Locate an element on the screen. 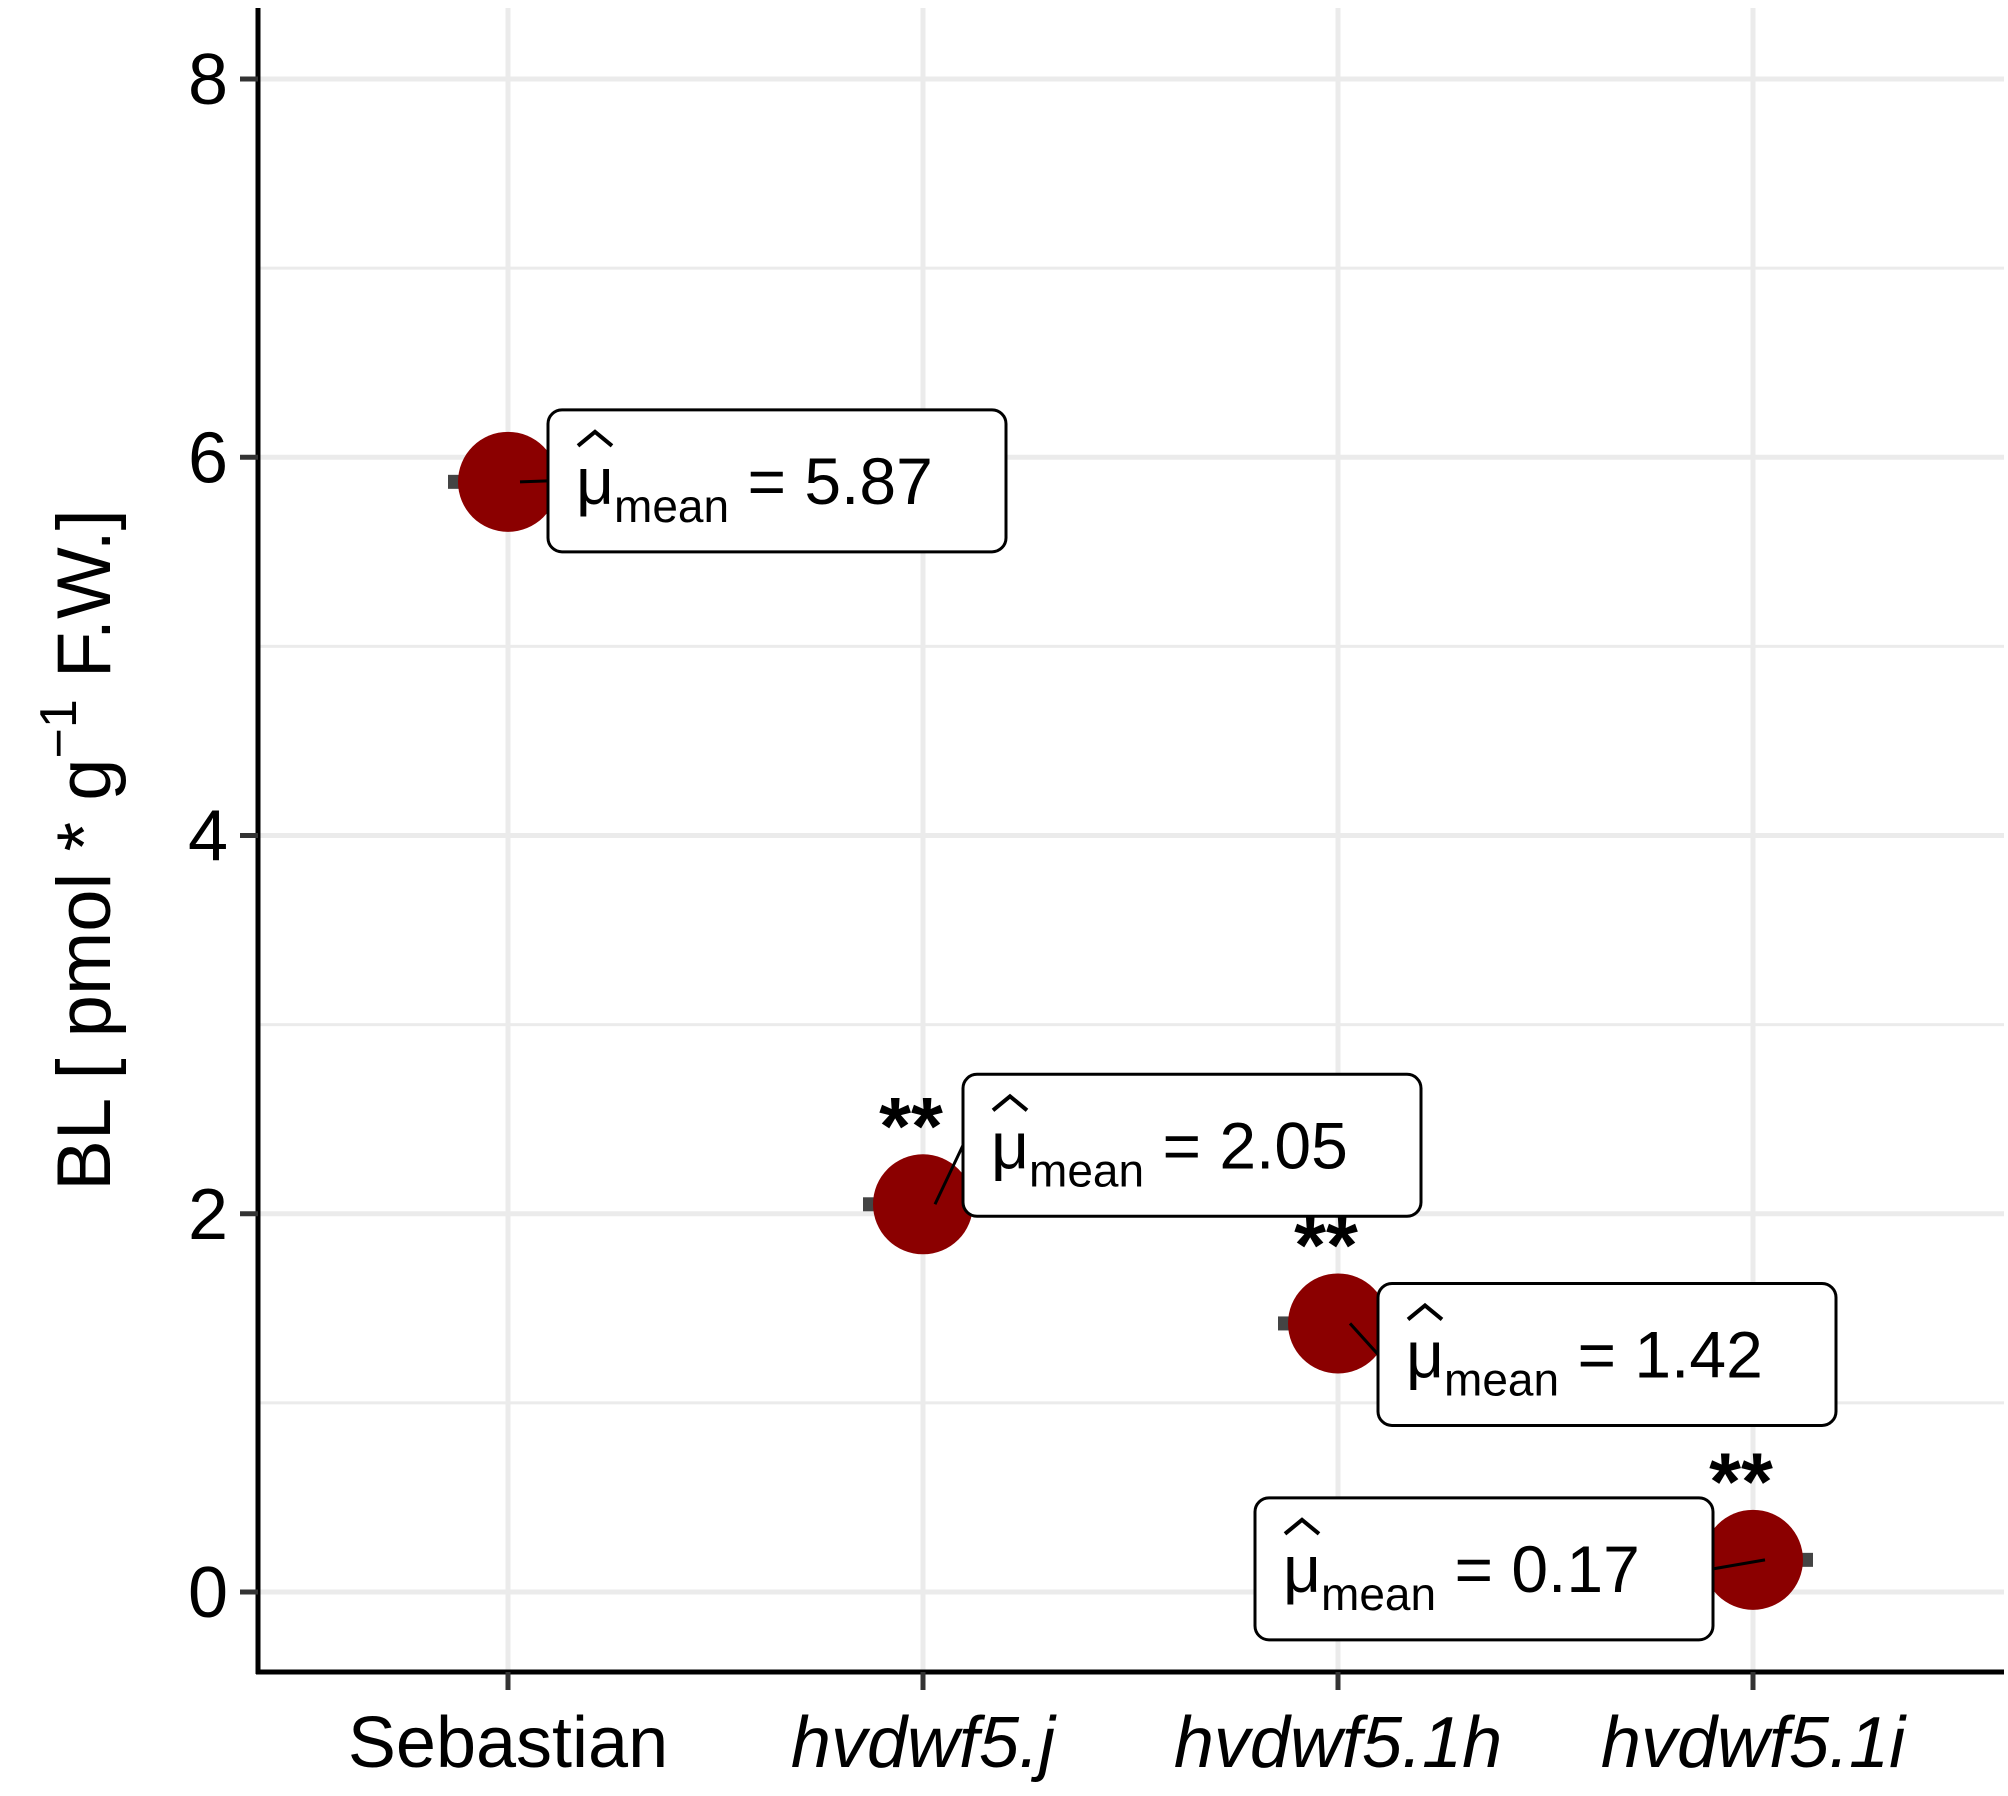  y-ticks: 0 2 4 6 8 is located at coordinates (223, 836).